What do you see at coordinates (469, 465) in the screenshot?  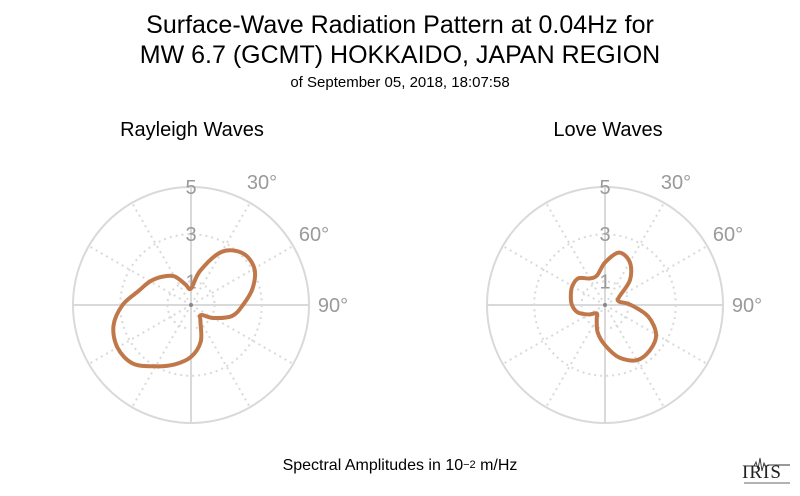 I see `footer-exponent: −2` at bounding box center [469, 465].